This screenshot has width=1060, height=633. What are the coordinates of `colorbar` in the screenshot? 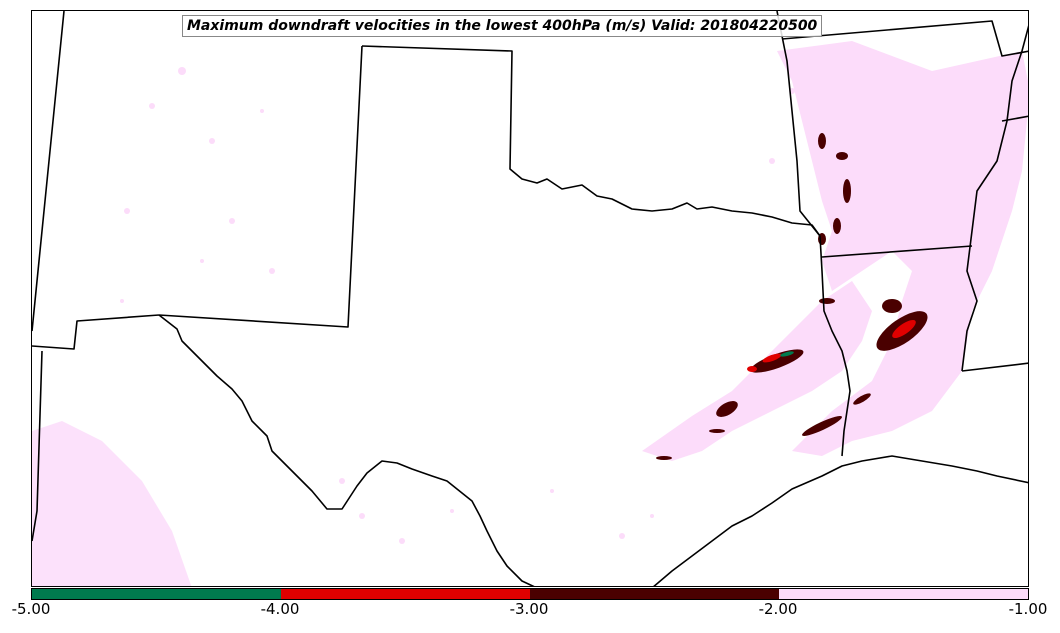 It's located at (530, 594).